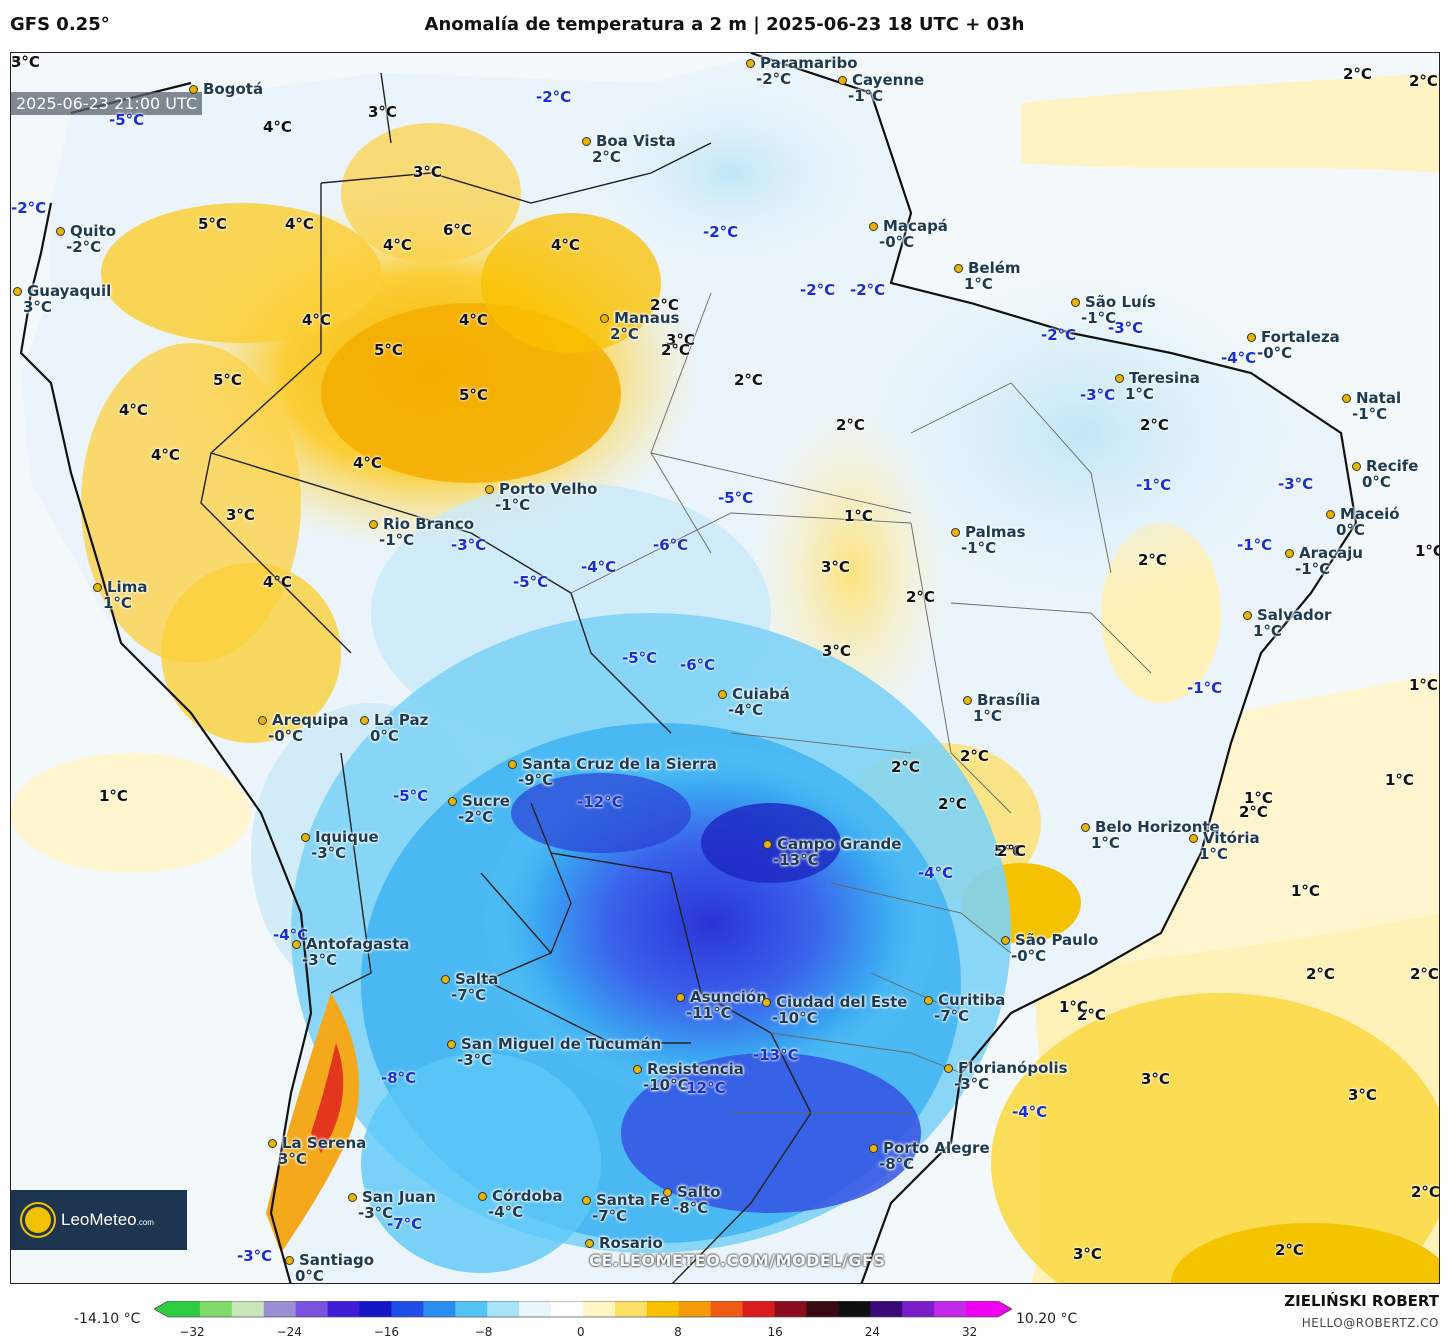  Describe the element at coordinates (1224, 846) in the screenshot. I see `city-marker: Vitória 1°C` at that location.